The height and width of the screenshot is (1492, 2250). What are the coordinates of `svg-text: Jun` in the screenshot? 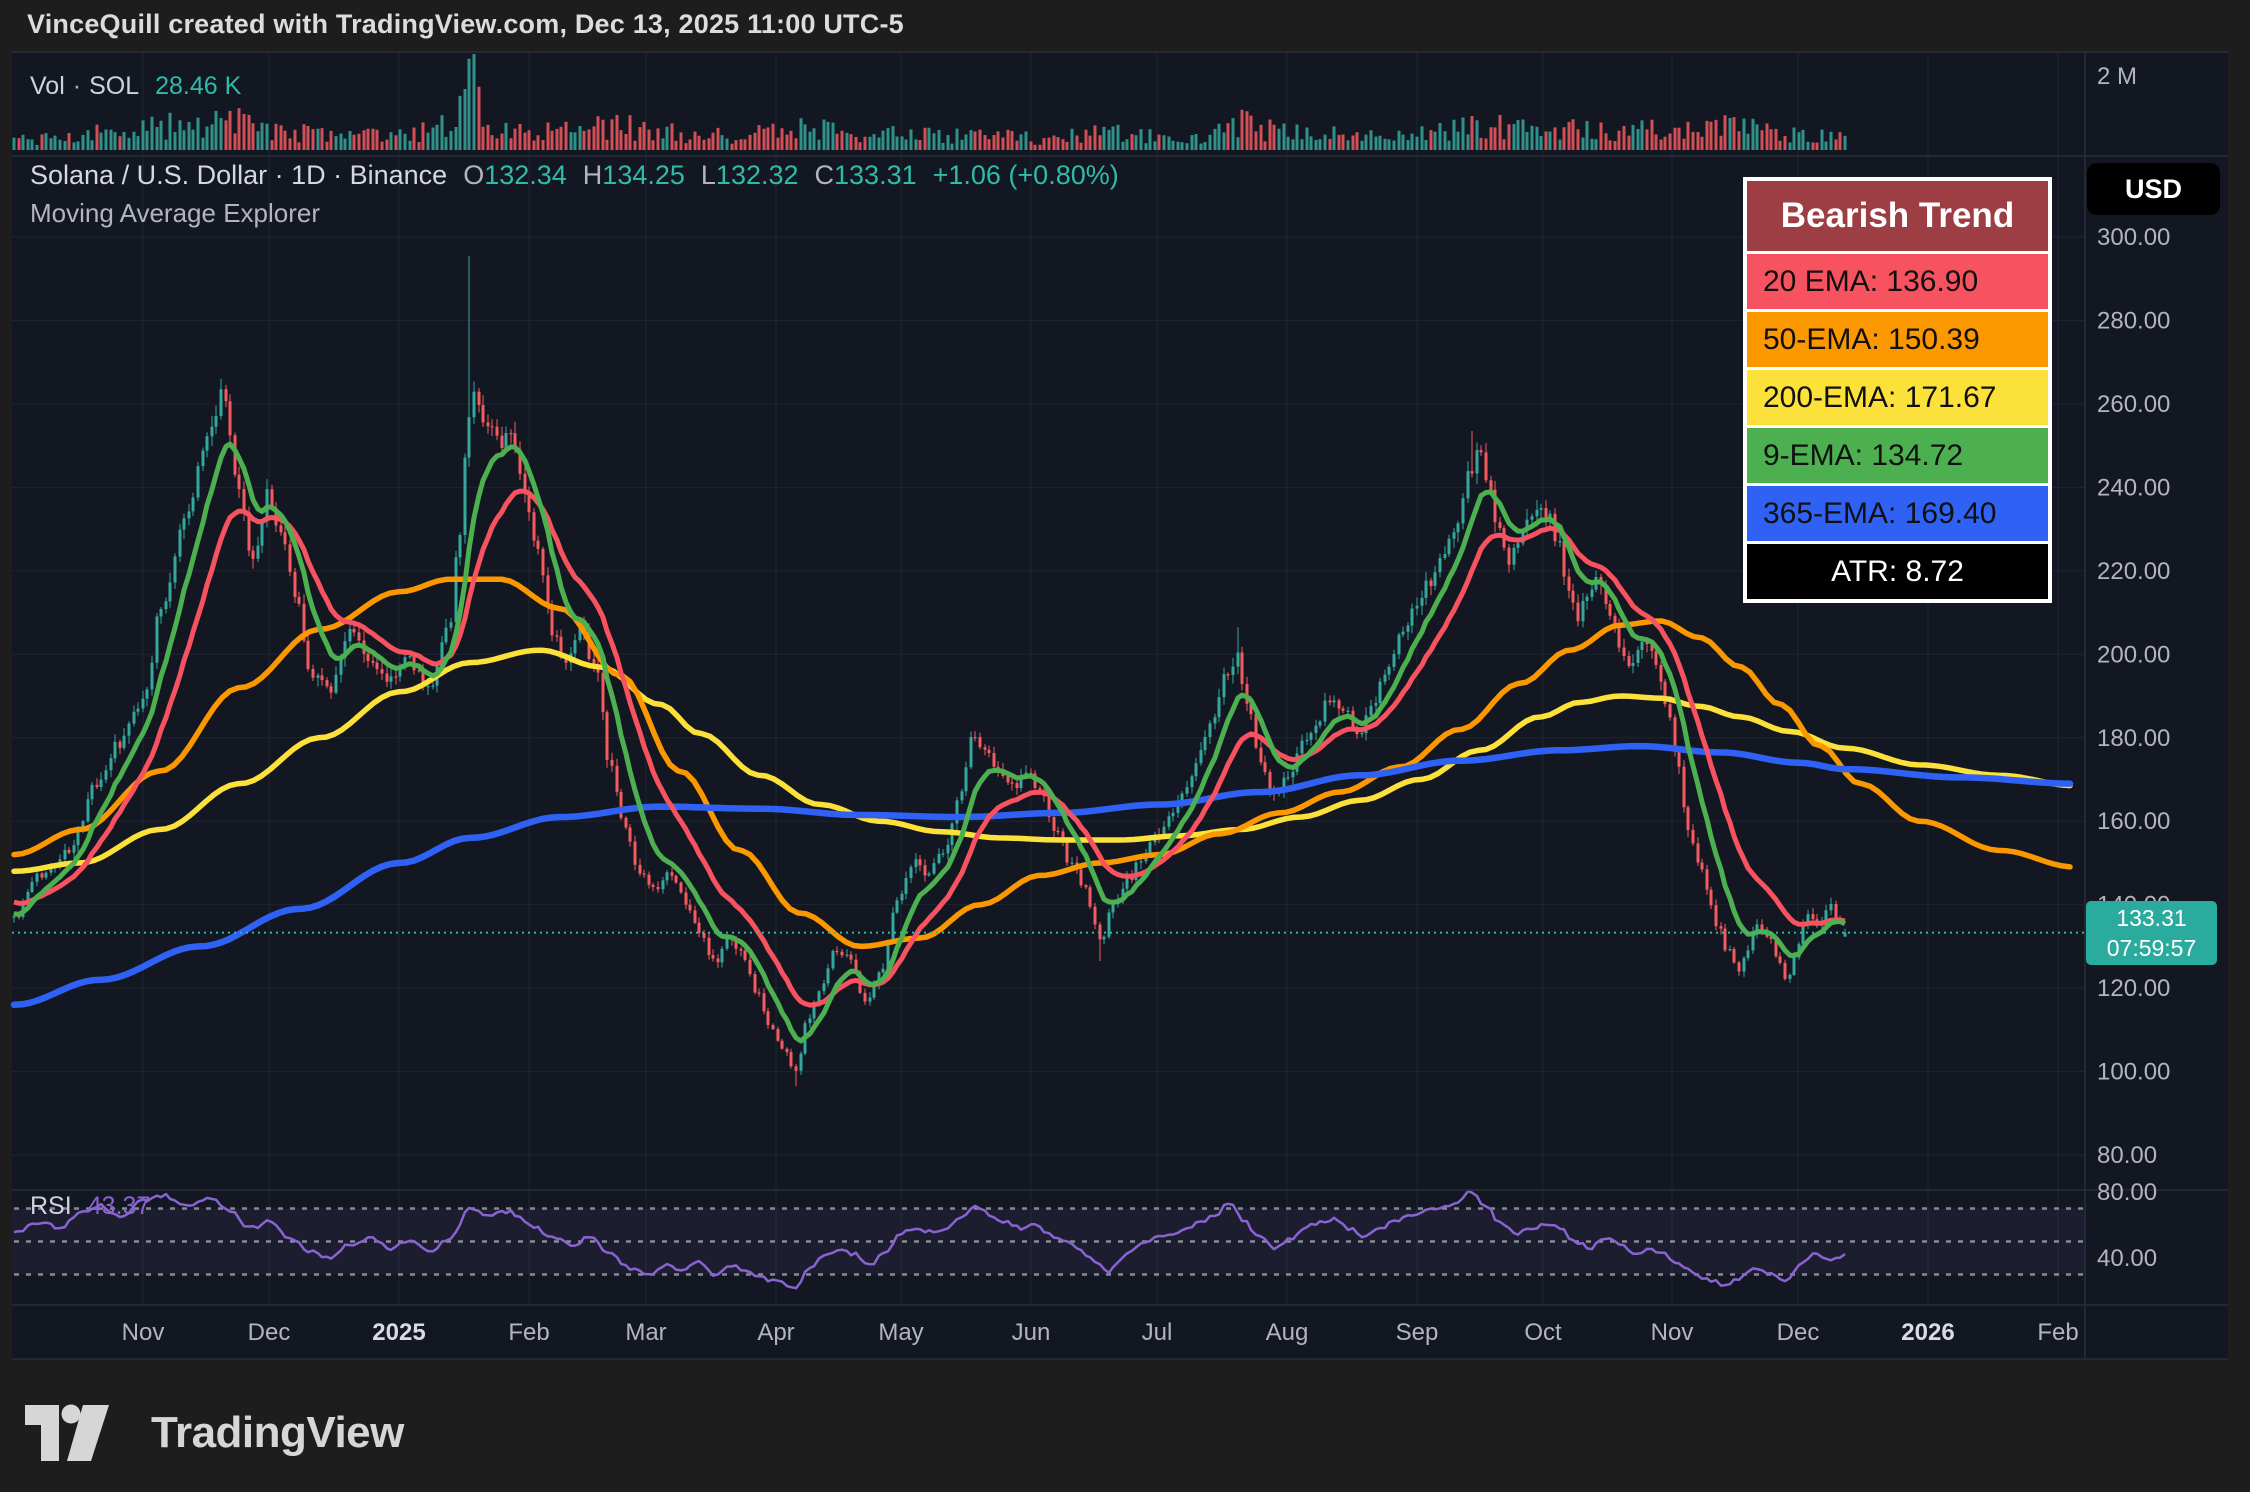 It's located at (1031, 1332).